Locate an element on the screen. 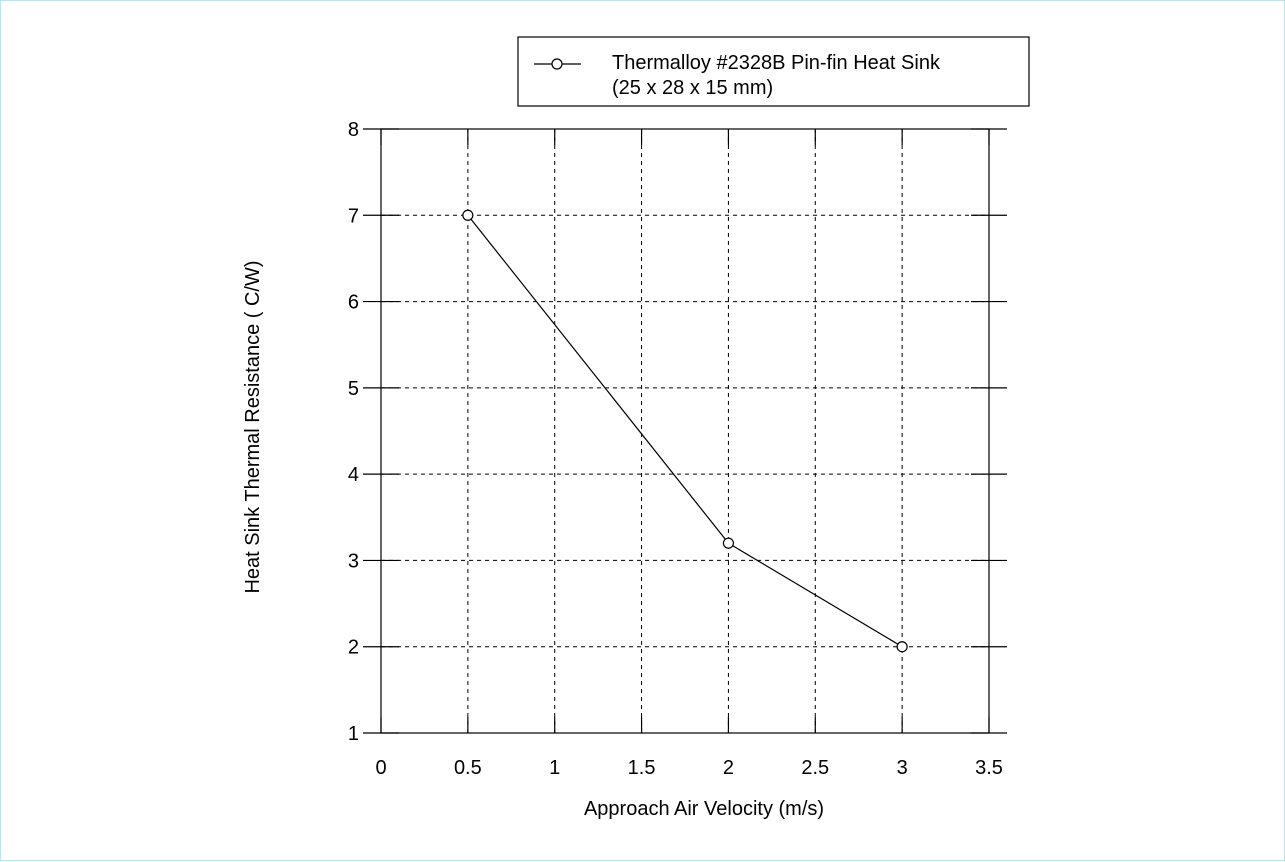 The image size is (1285, 862). y-tick-labels: 1 2 3 4 5 6 7 8 is located at coordinates (353, 432).